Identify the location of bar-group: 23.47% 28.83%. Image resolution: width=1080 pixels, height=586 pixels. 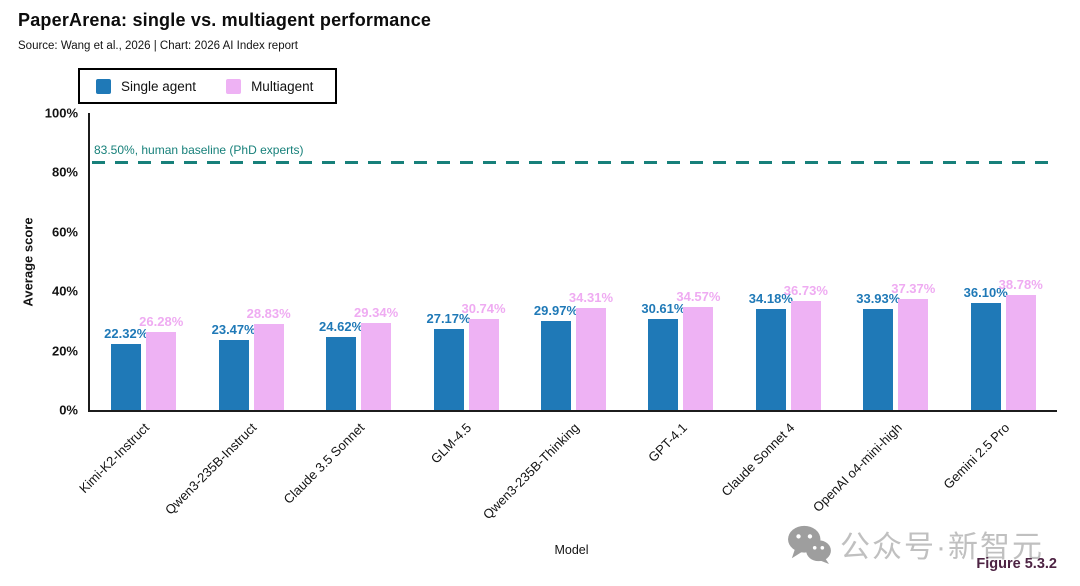
(250, 261).